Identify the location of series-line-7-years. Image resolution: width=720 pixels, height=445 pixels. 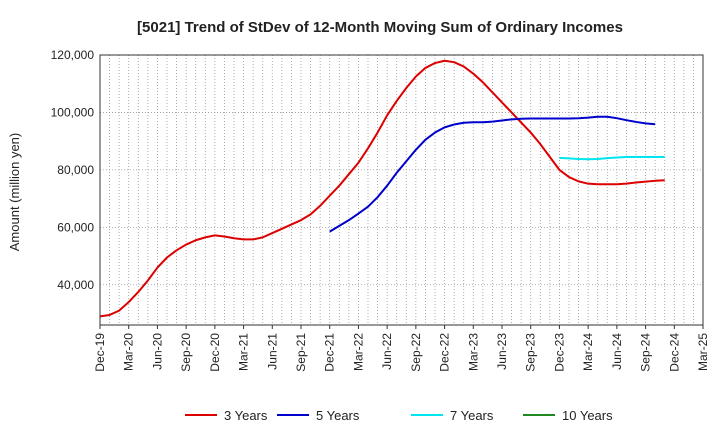
(612, 158).